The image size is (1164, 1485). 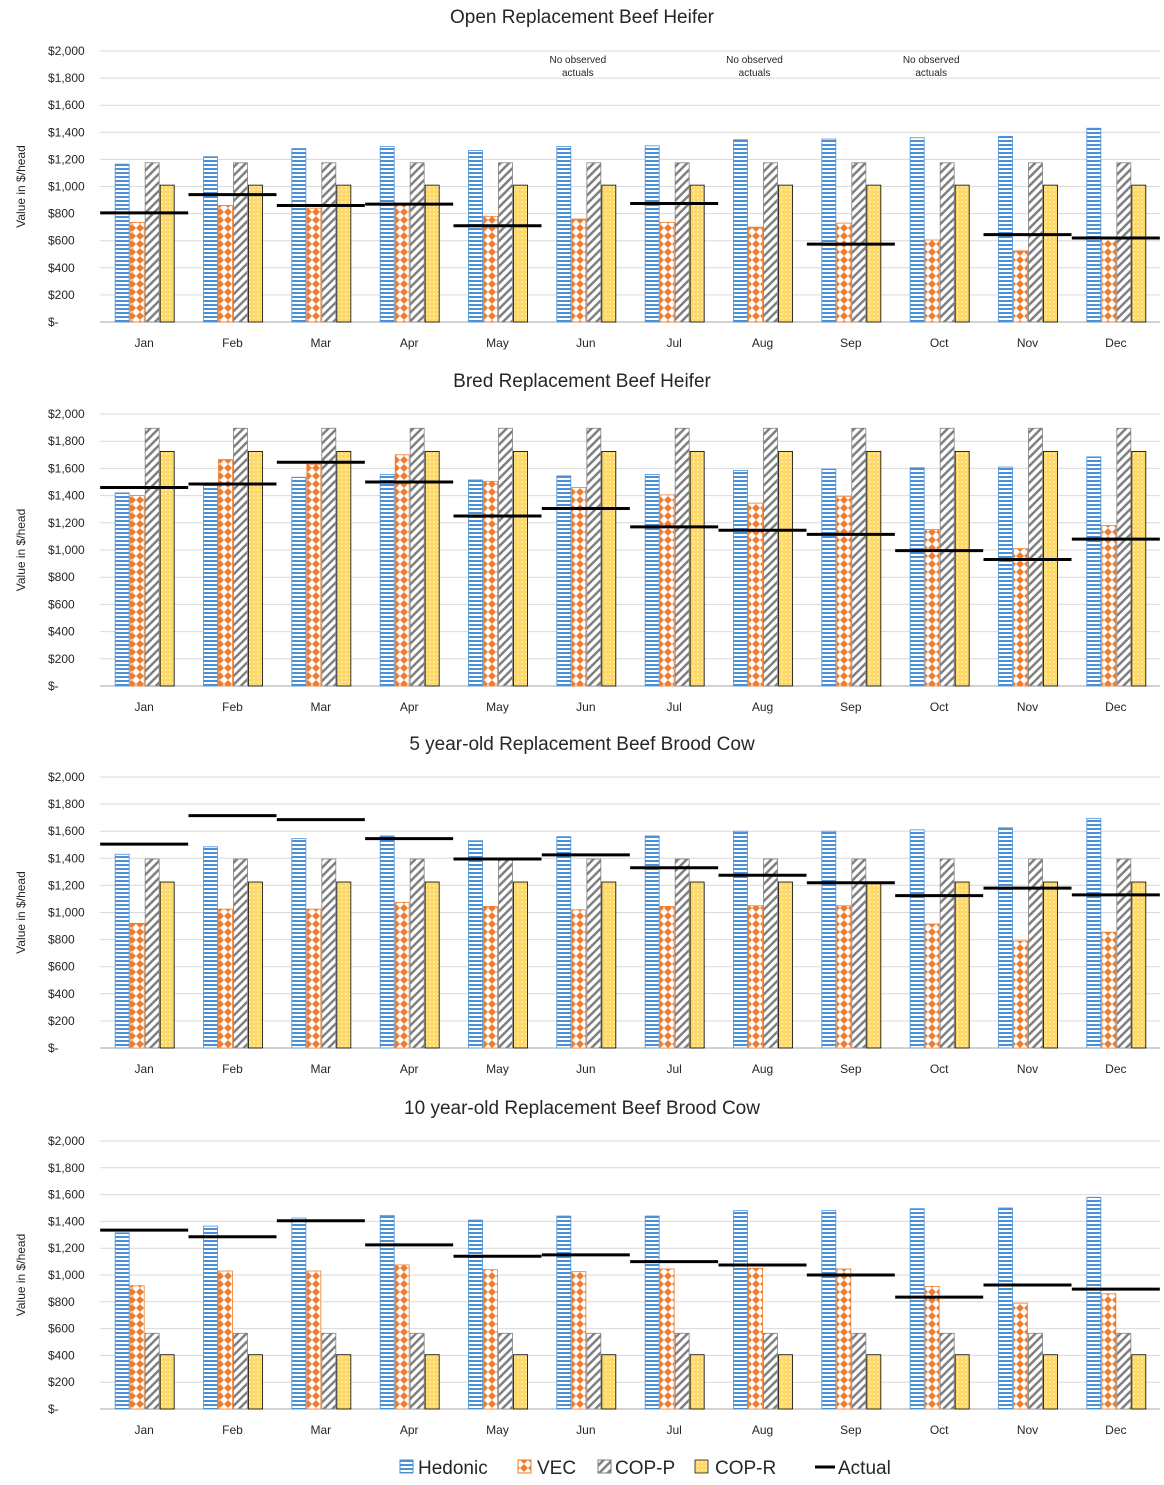 I want to click on legend-label-hedonic: Hedonic, so click(x=453, y=1468).